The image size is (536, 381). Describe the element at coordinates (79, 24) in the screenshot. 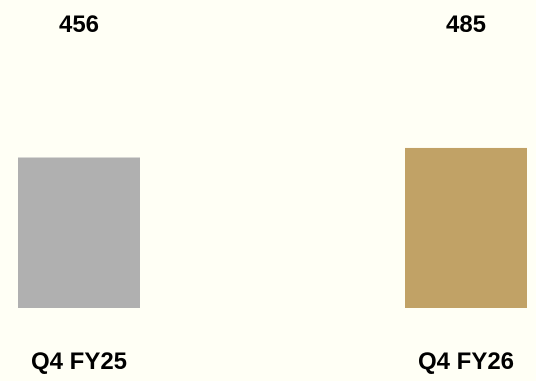

I see `value-label-q4-fy25: 456` at that location.